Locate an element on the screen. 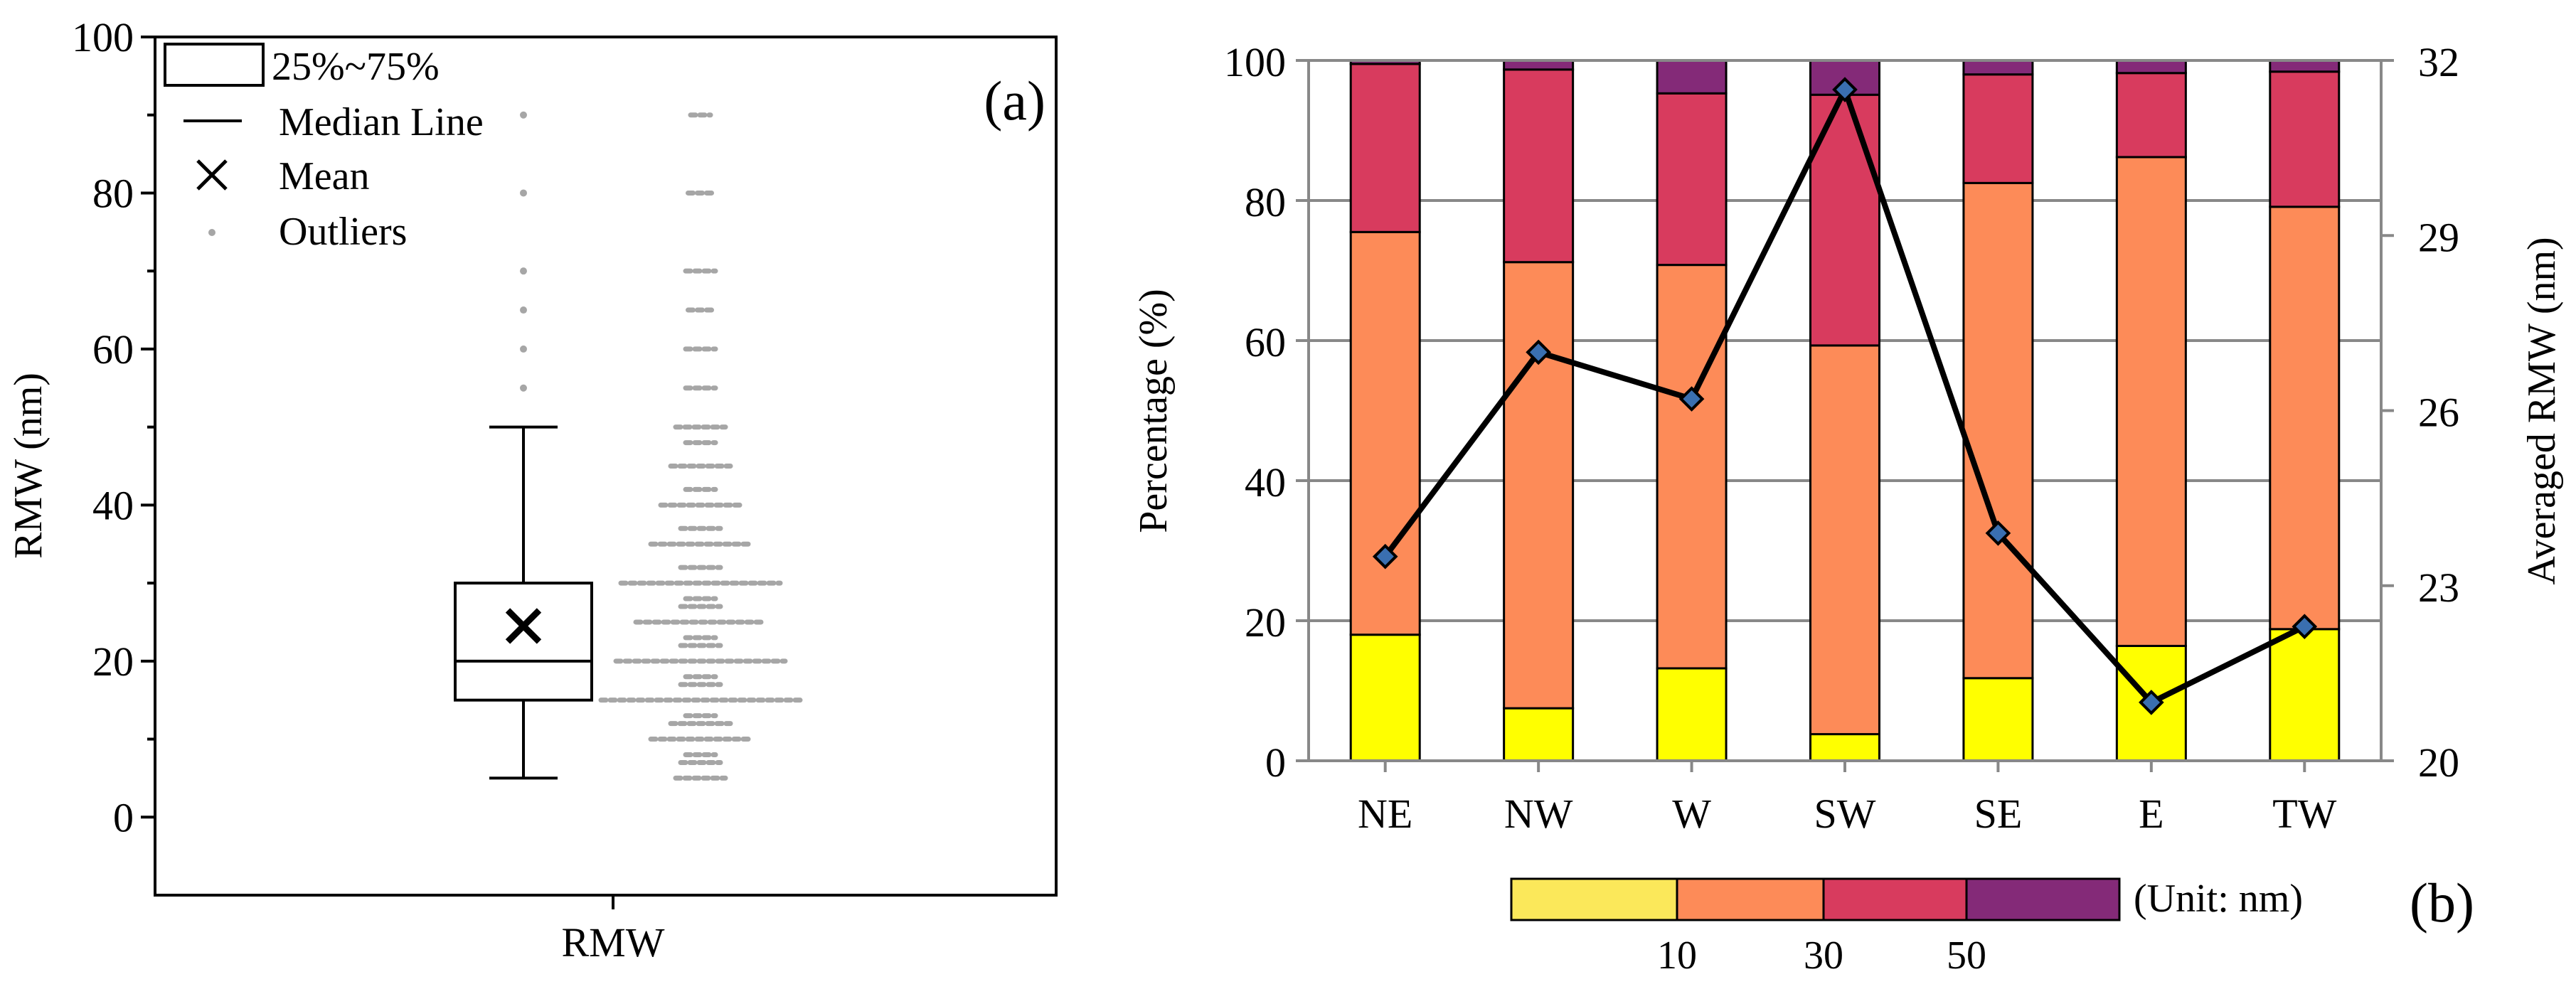  a-y-tick-label: 40 is located at coordinates (113, 505).